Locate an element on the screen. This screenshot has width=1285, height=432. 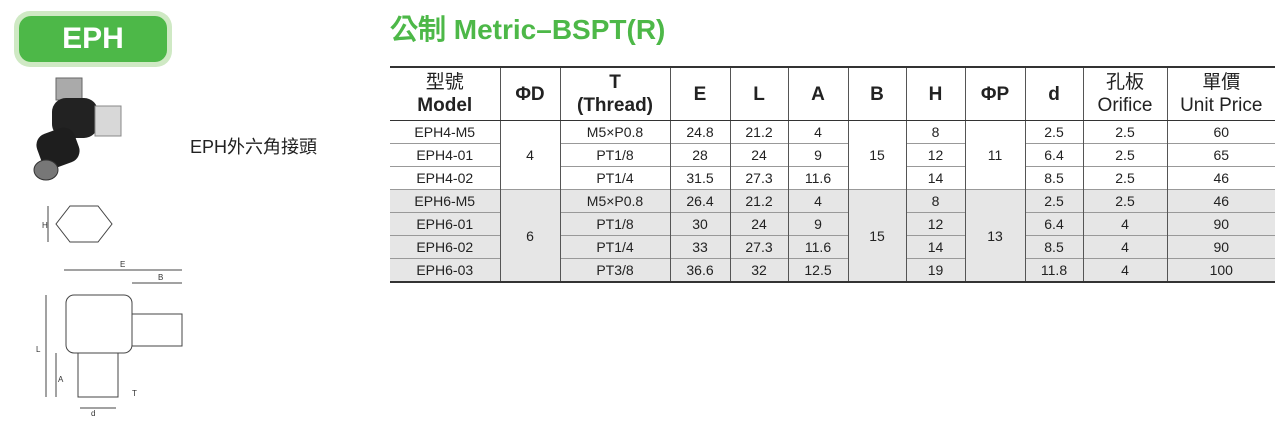
header-line: ΦD is located at coordinates (530, 94).